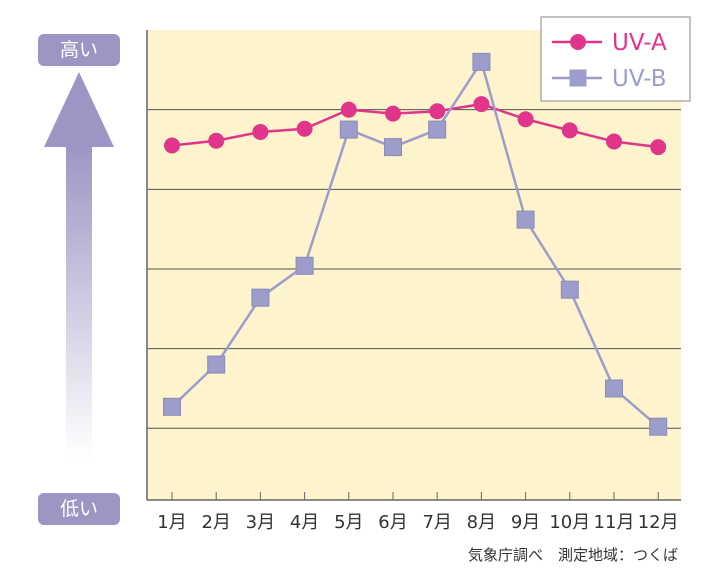 This screenshot has width=719, height=573. I want to click on x-tick-label: 1月, so click(171, 522).